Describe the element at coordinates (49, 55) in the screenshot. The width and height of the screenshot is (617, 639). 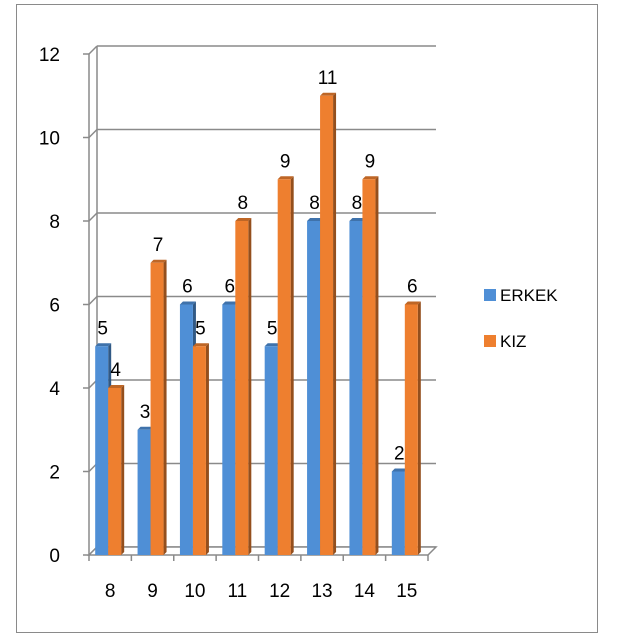
I see `y-tick-label: 12` at that location.